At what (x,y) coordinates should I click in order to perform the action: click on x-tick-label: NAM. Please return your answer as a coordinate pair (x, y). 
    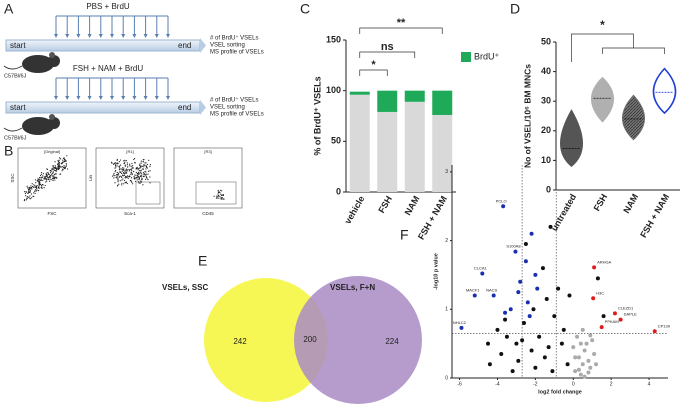
    Looking at the image, I should click on (412, 205).